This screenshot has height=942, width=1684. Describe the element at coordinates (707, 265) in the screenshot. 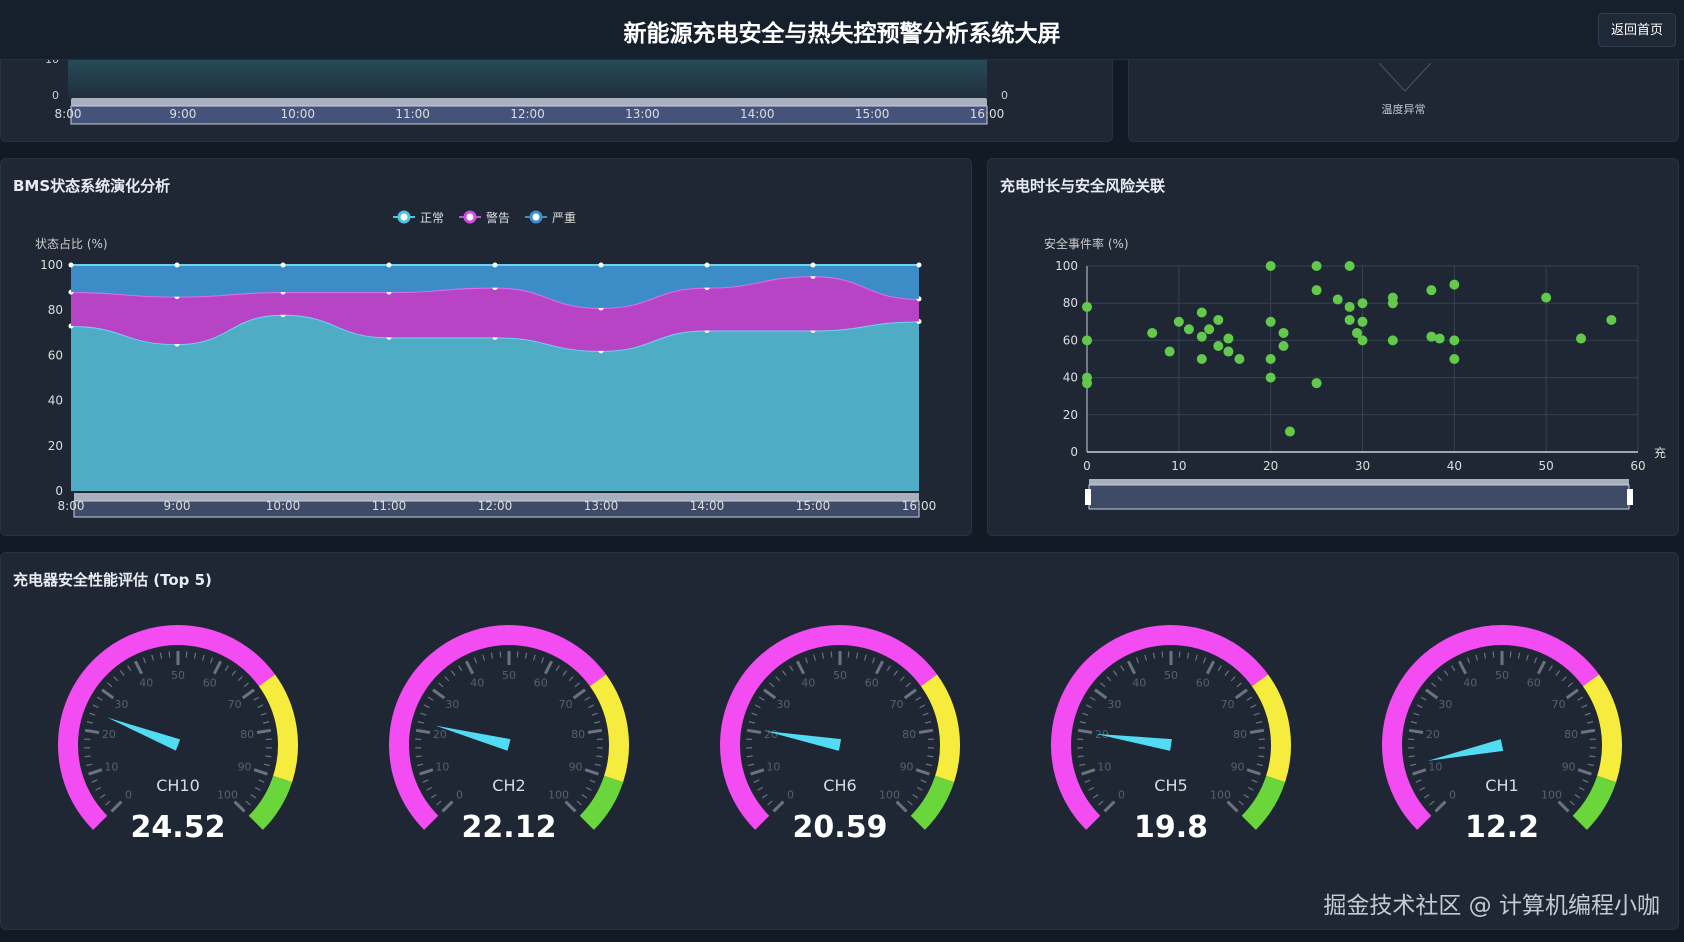

I see `data-point` at that location.